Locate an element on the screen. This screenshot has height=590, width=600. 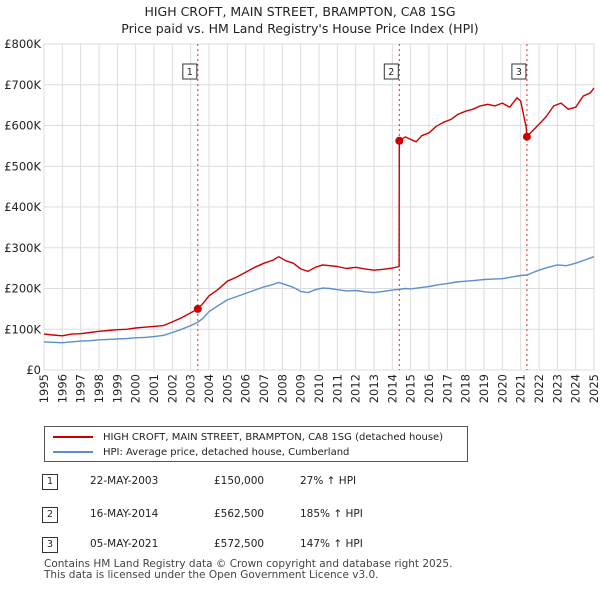
sale-price: £572,500 is located at coordinates (239, 544).